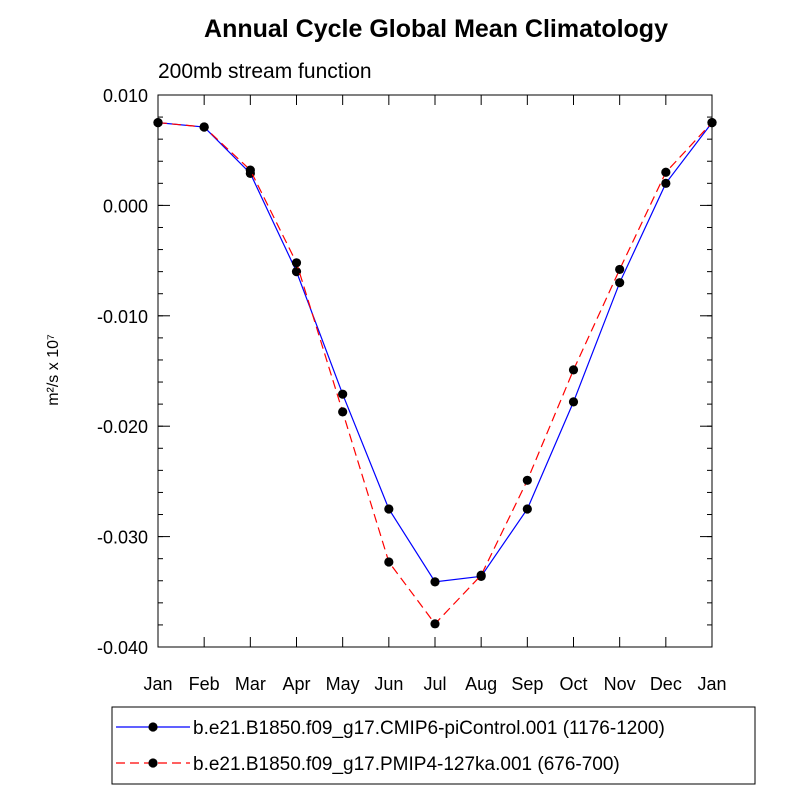 The image size is (800, 800). Describe the element at coordinates (436, 29) in the screenshot. I see `chart-title: Annual Cycle Global Mean Climatology` at that location.